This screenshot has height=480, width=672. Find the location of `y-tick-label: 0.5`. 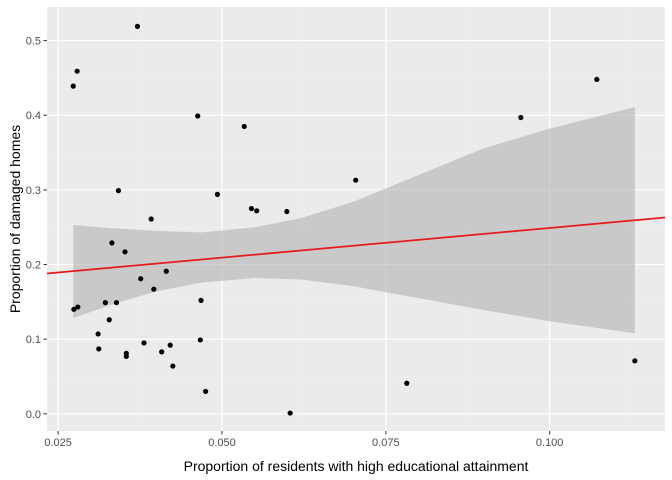

y-tick-label: 0.5 is located at coordinates (33, 42).